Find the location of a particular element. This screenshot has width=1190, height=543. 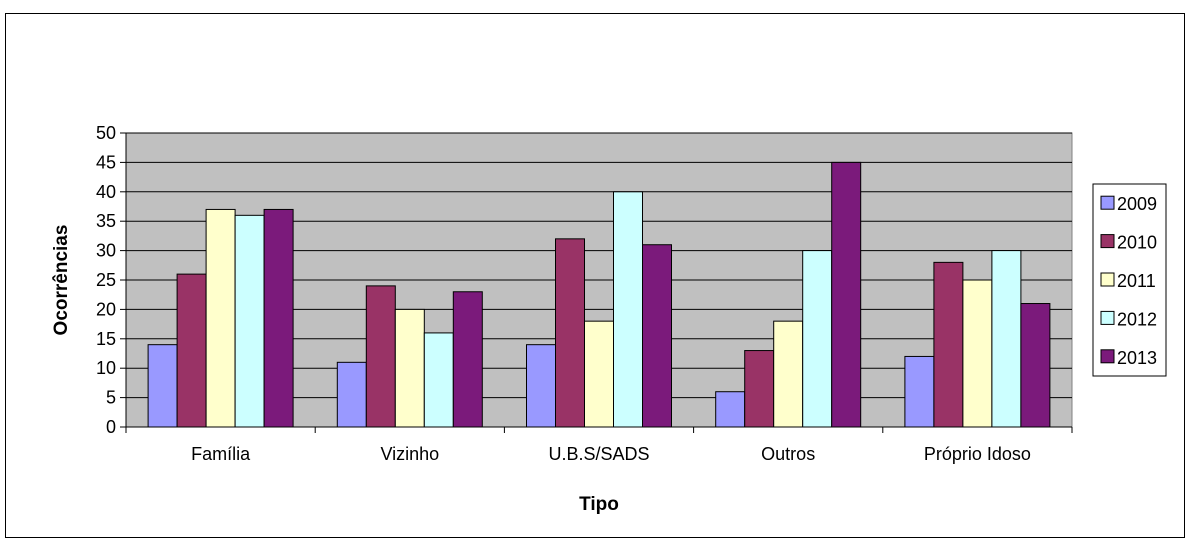

y-tick-label: 5 is located at coordinates (111, 398).